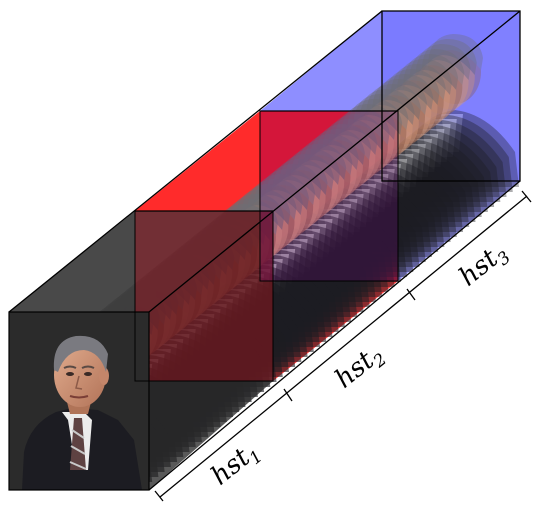 Image resolution: width=534 pixels, height=505 pixels. I want to click on face, so click(80, 375).